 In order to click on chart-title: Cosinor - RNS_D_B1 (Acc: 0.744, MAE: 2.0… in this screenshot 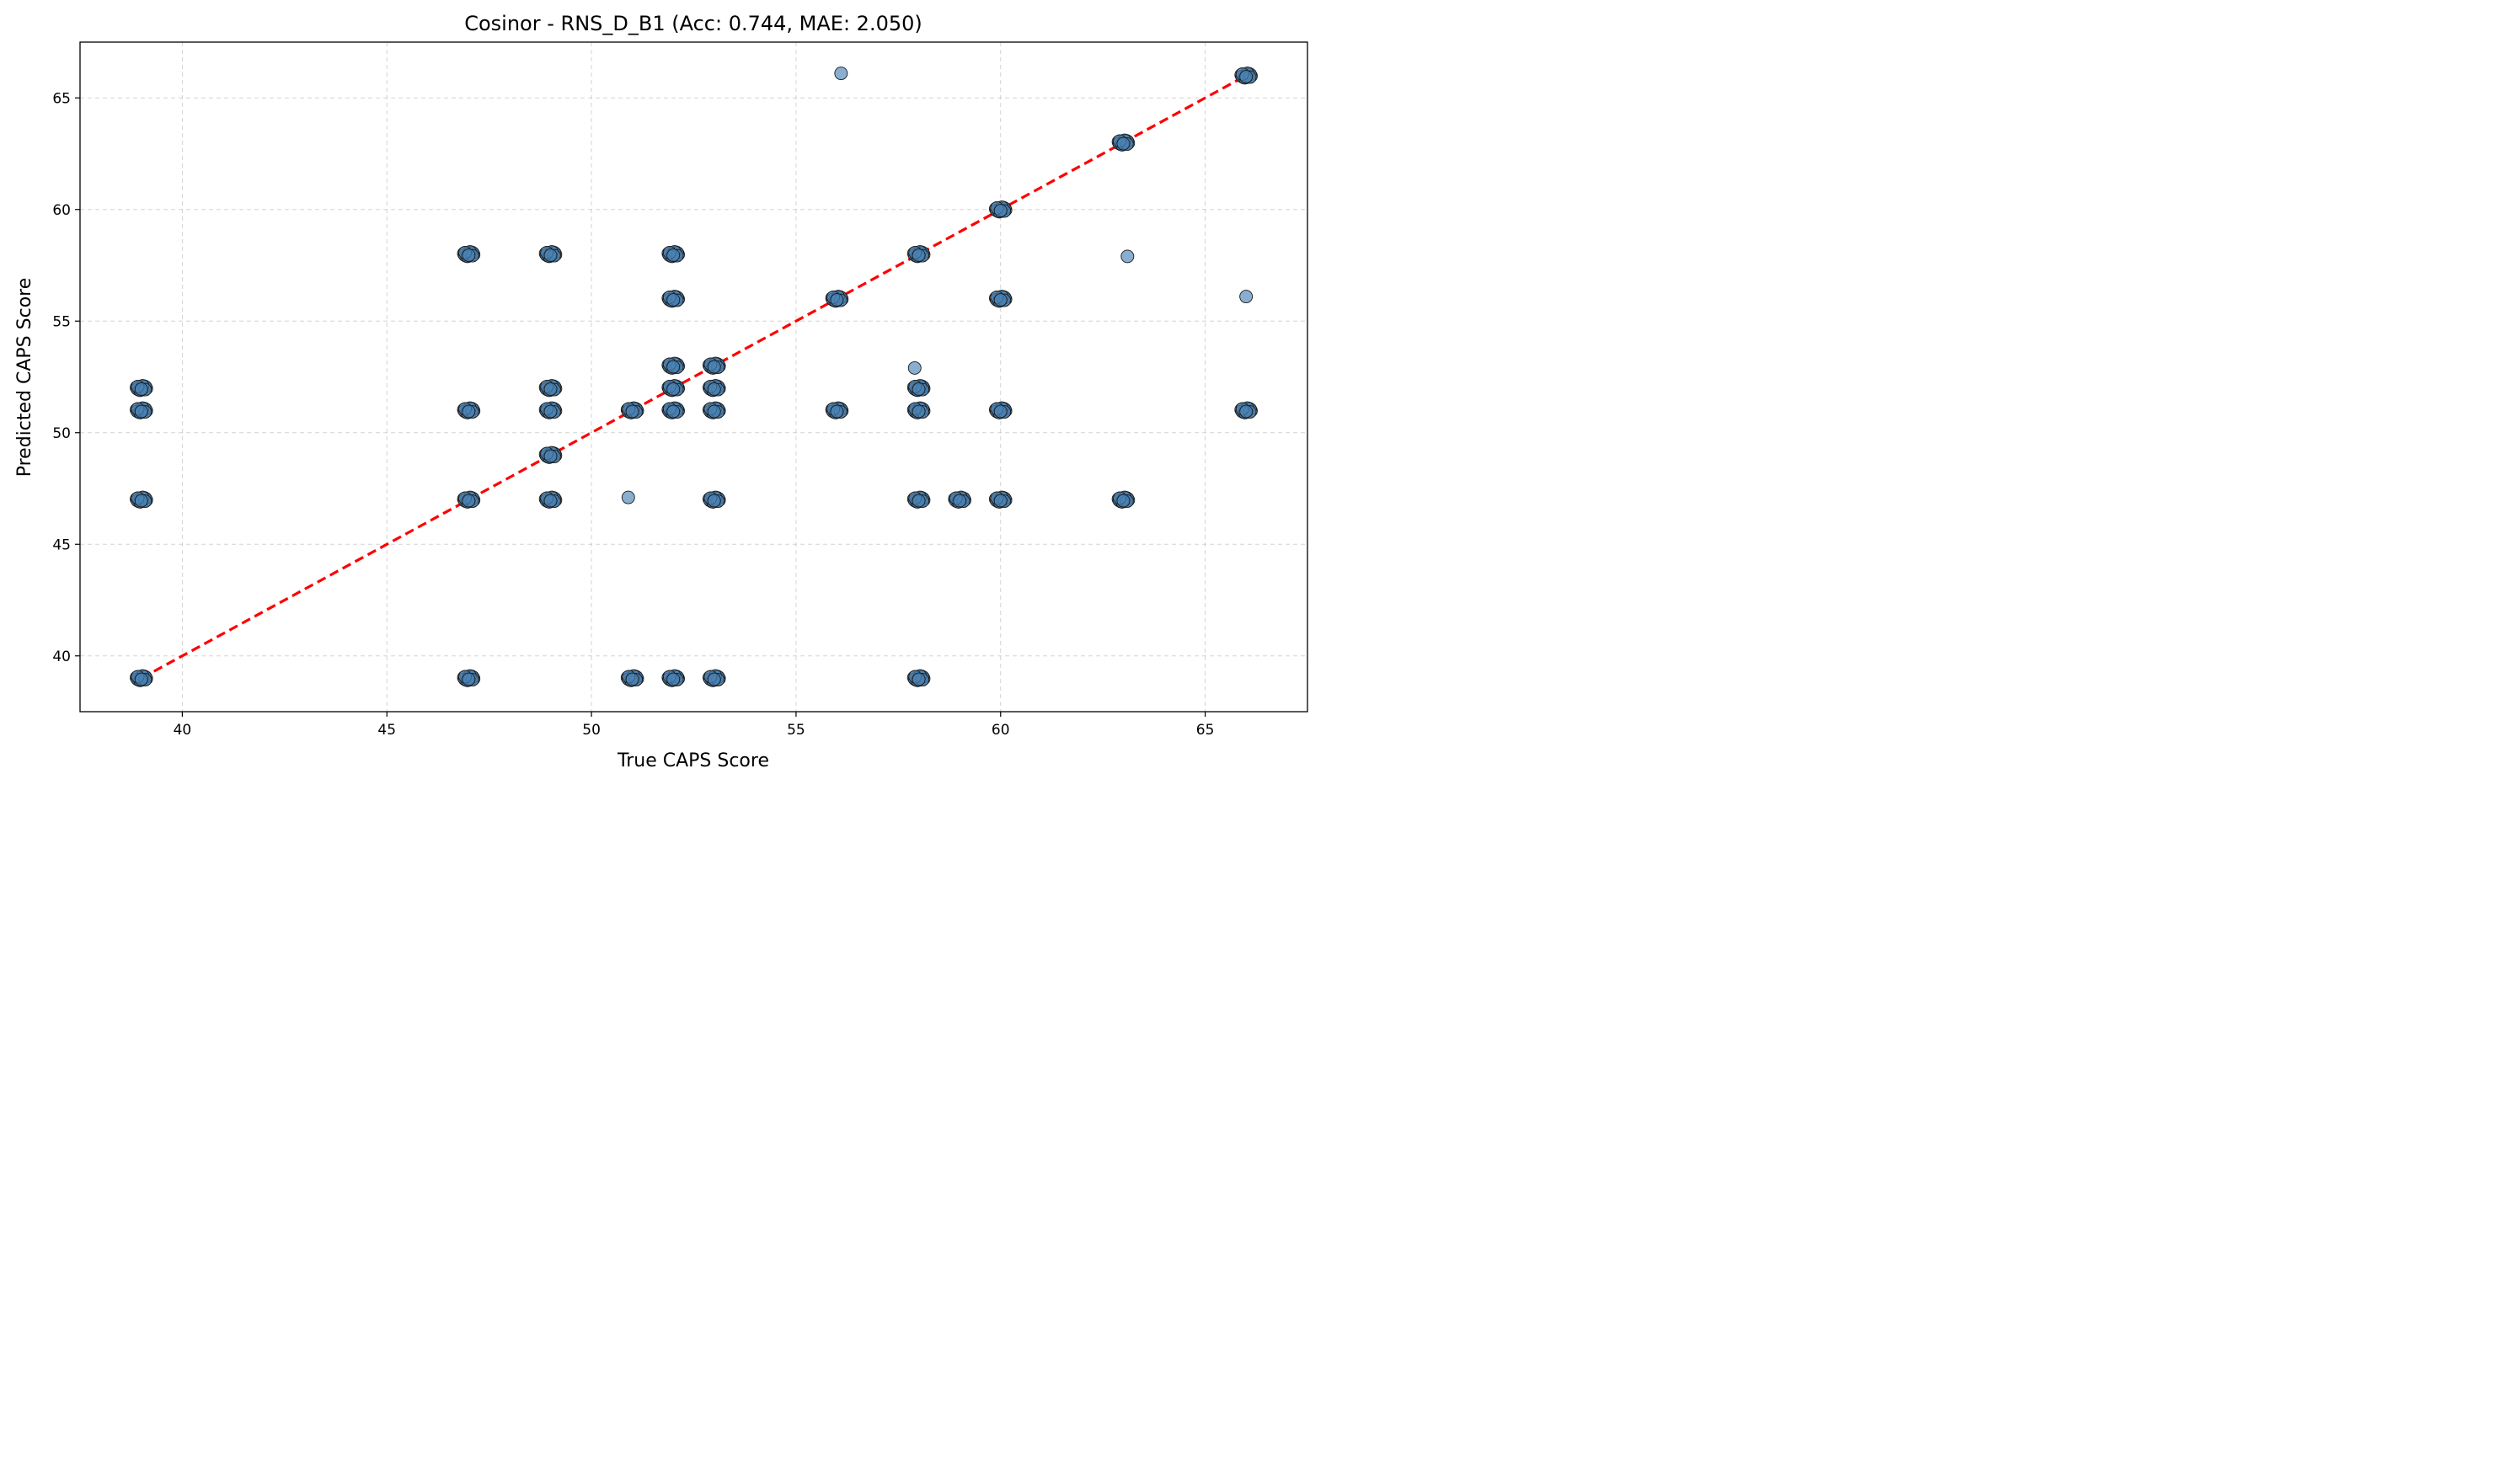, I will do `click(693, 24)`.